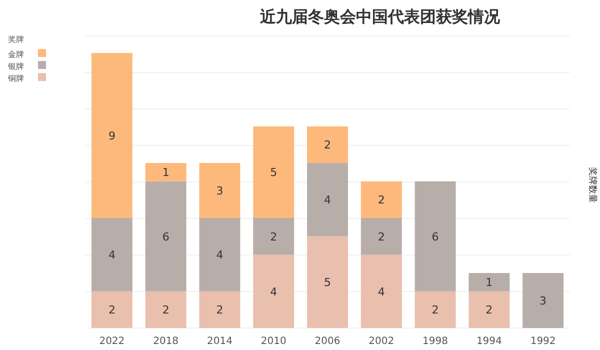  I want to click on x-tick-label: 2022, so click(112, 341).